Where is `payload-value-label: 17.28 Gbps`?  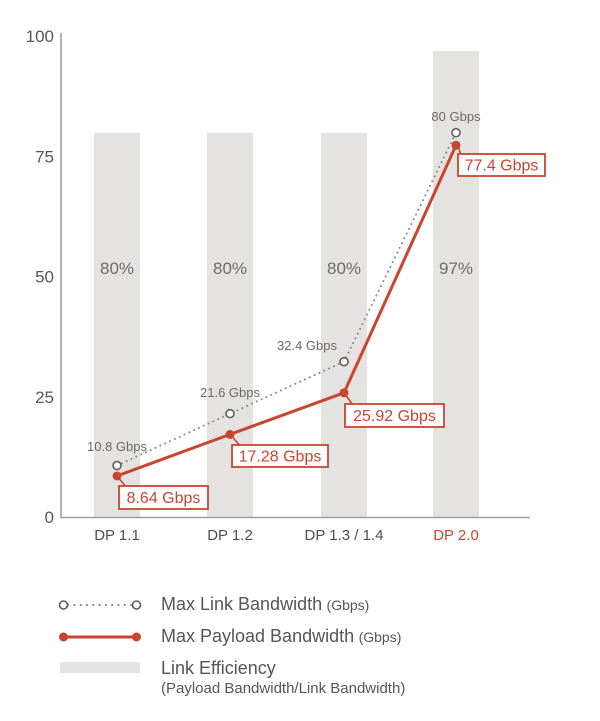 payload-value-label: 17.28 Gbps is located at coordinates (280, 457).